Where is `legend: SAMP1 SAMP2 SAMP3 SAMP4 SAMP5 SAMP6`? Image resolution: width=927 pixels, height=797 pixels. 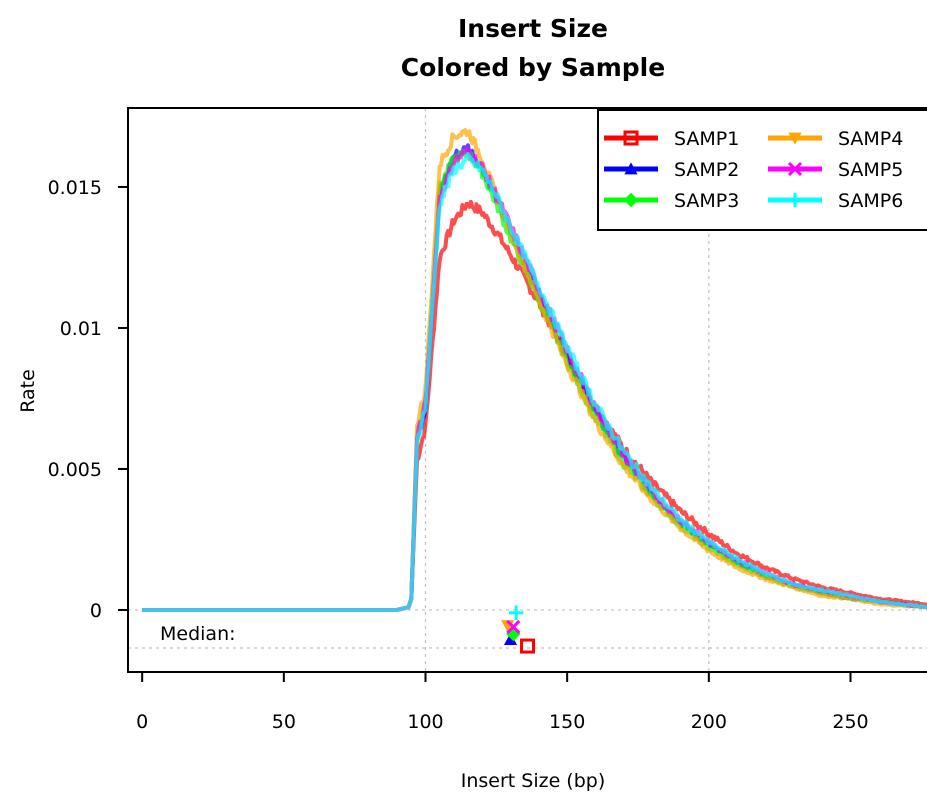
legend: SAMP1 SAMP2 SAMP3 SAMP4 SAMP5 SAMP6 is located at coordinates (762, 170).